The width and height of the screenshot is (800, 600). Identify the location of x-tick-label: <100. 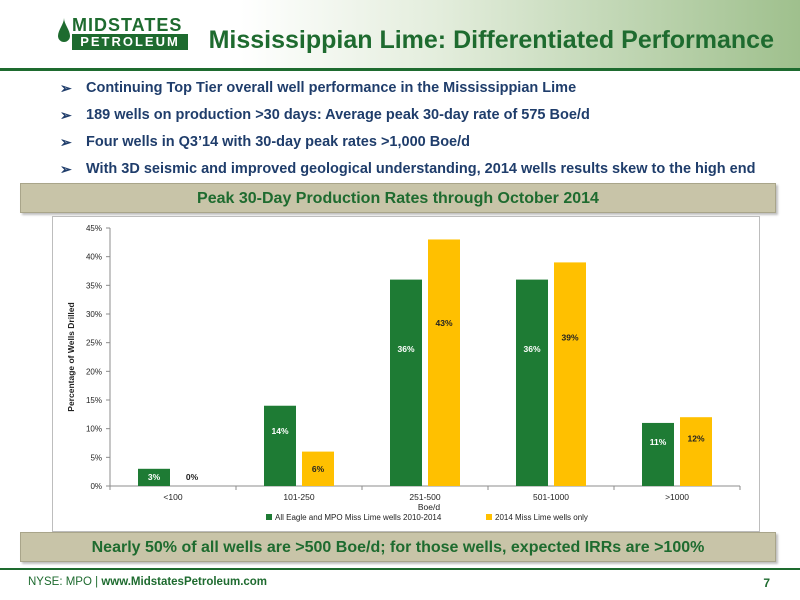
(172, 497).